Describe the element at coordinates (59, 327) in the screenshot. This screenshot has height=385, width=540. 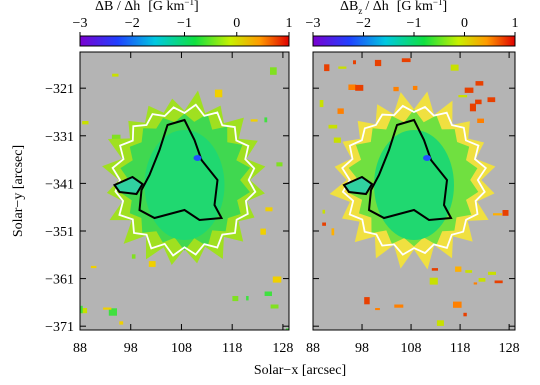
I see `y-tick-label: −371` at that location.